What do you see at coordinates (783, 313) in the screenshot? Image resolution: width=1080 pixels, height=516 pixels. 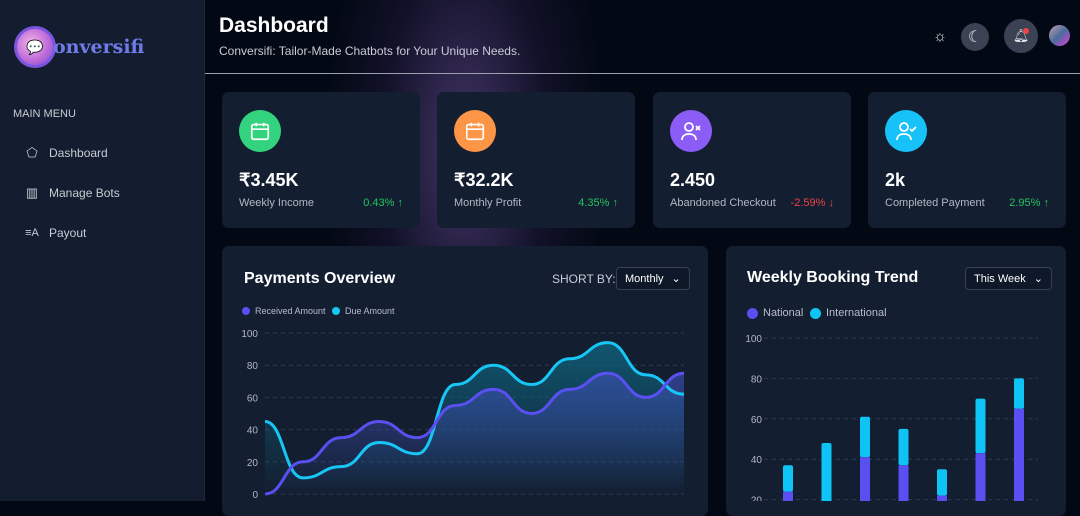 I see `legend-label: National` at bounding box center [783, 313].